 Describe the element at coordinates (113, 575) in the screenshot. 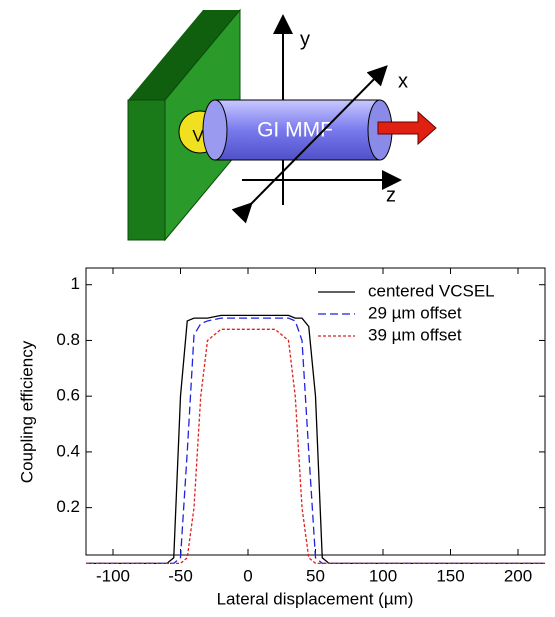

I see `x-tick-label: -100` at that location.